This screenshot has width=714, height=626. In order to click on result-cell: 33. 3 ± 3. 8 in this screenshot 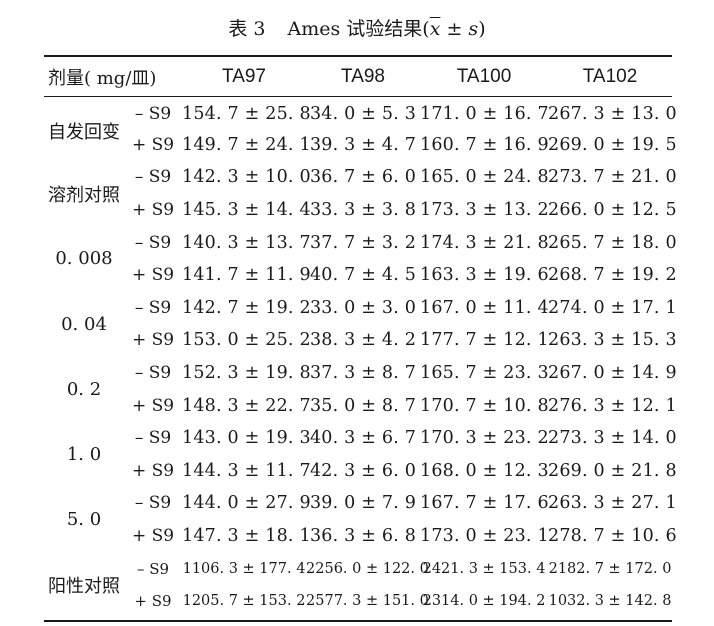, I will do `click(363, 210)`.